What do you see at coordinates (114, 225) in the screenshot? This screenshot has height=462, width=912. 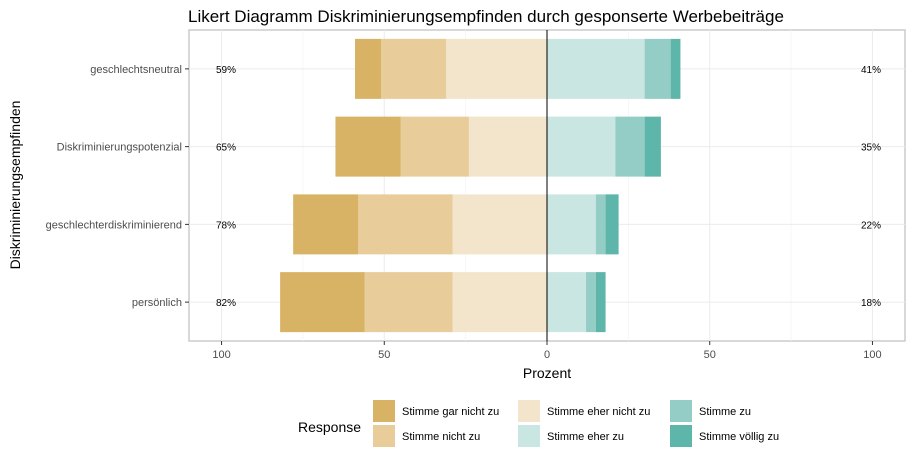 I see `y-tick-label: geschlechterdiskriminierend` at bounding box center [114, 225].